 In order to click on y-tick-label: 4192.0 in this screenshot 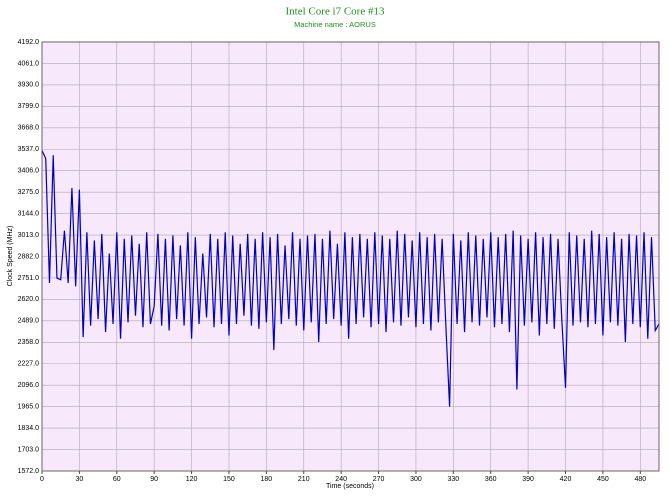, I will do `click(29, 42)`.